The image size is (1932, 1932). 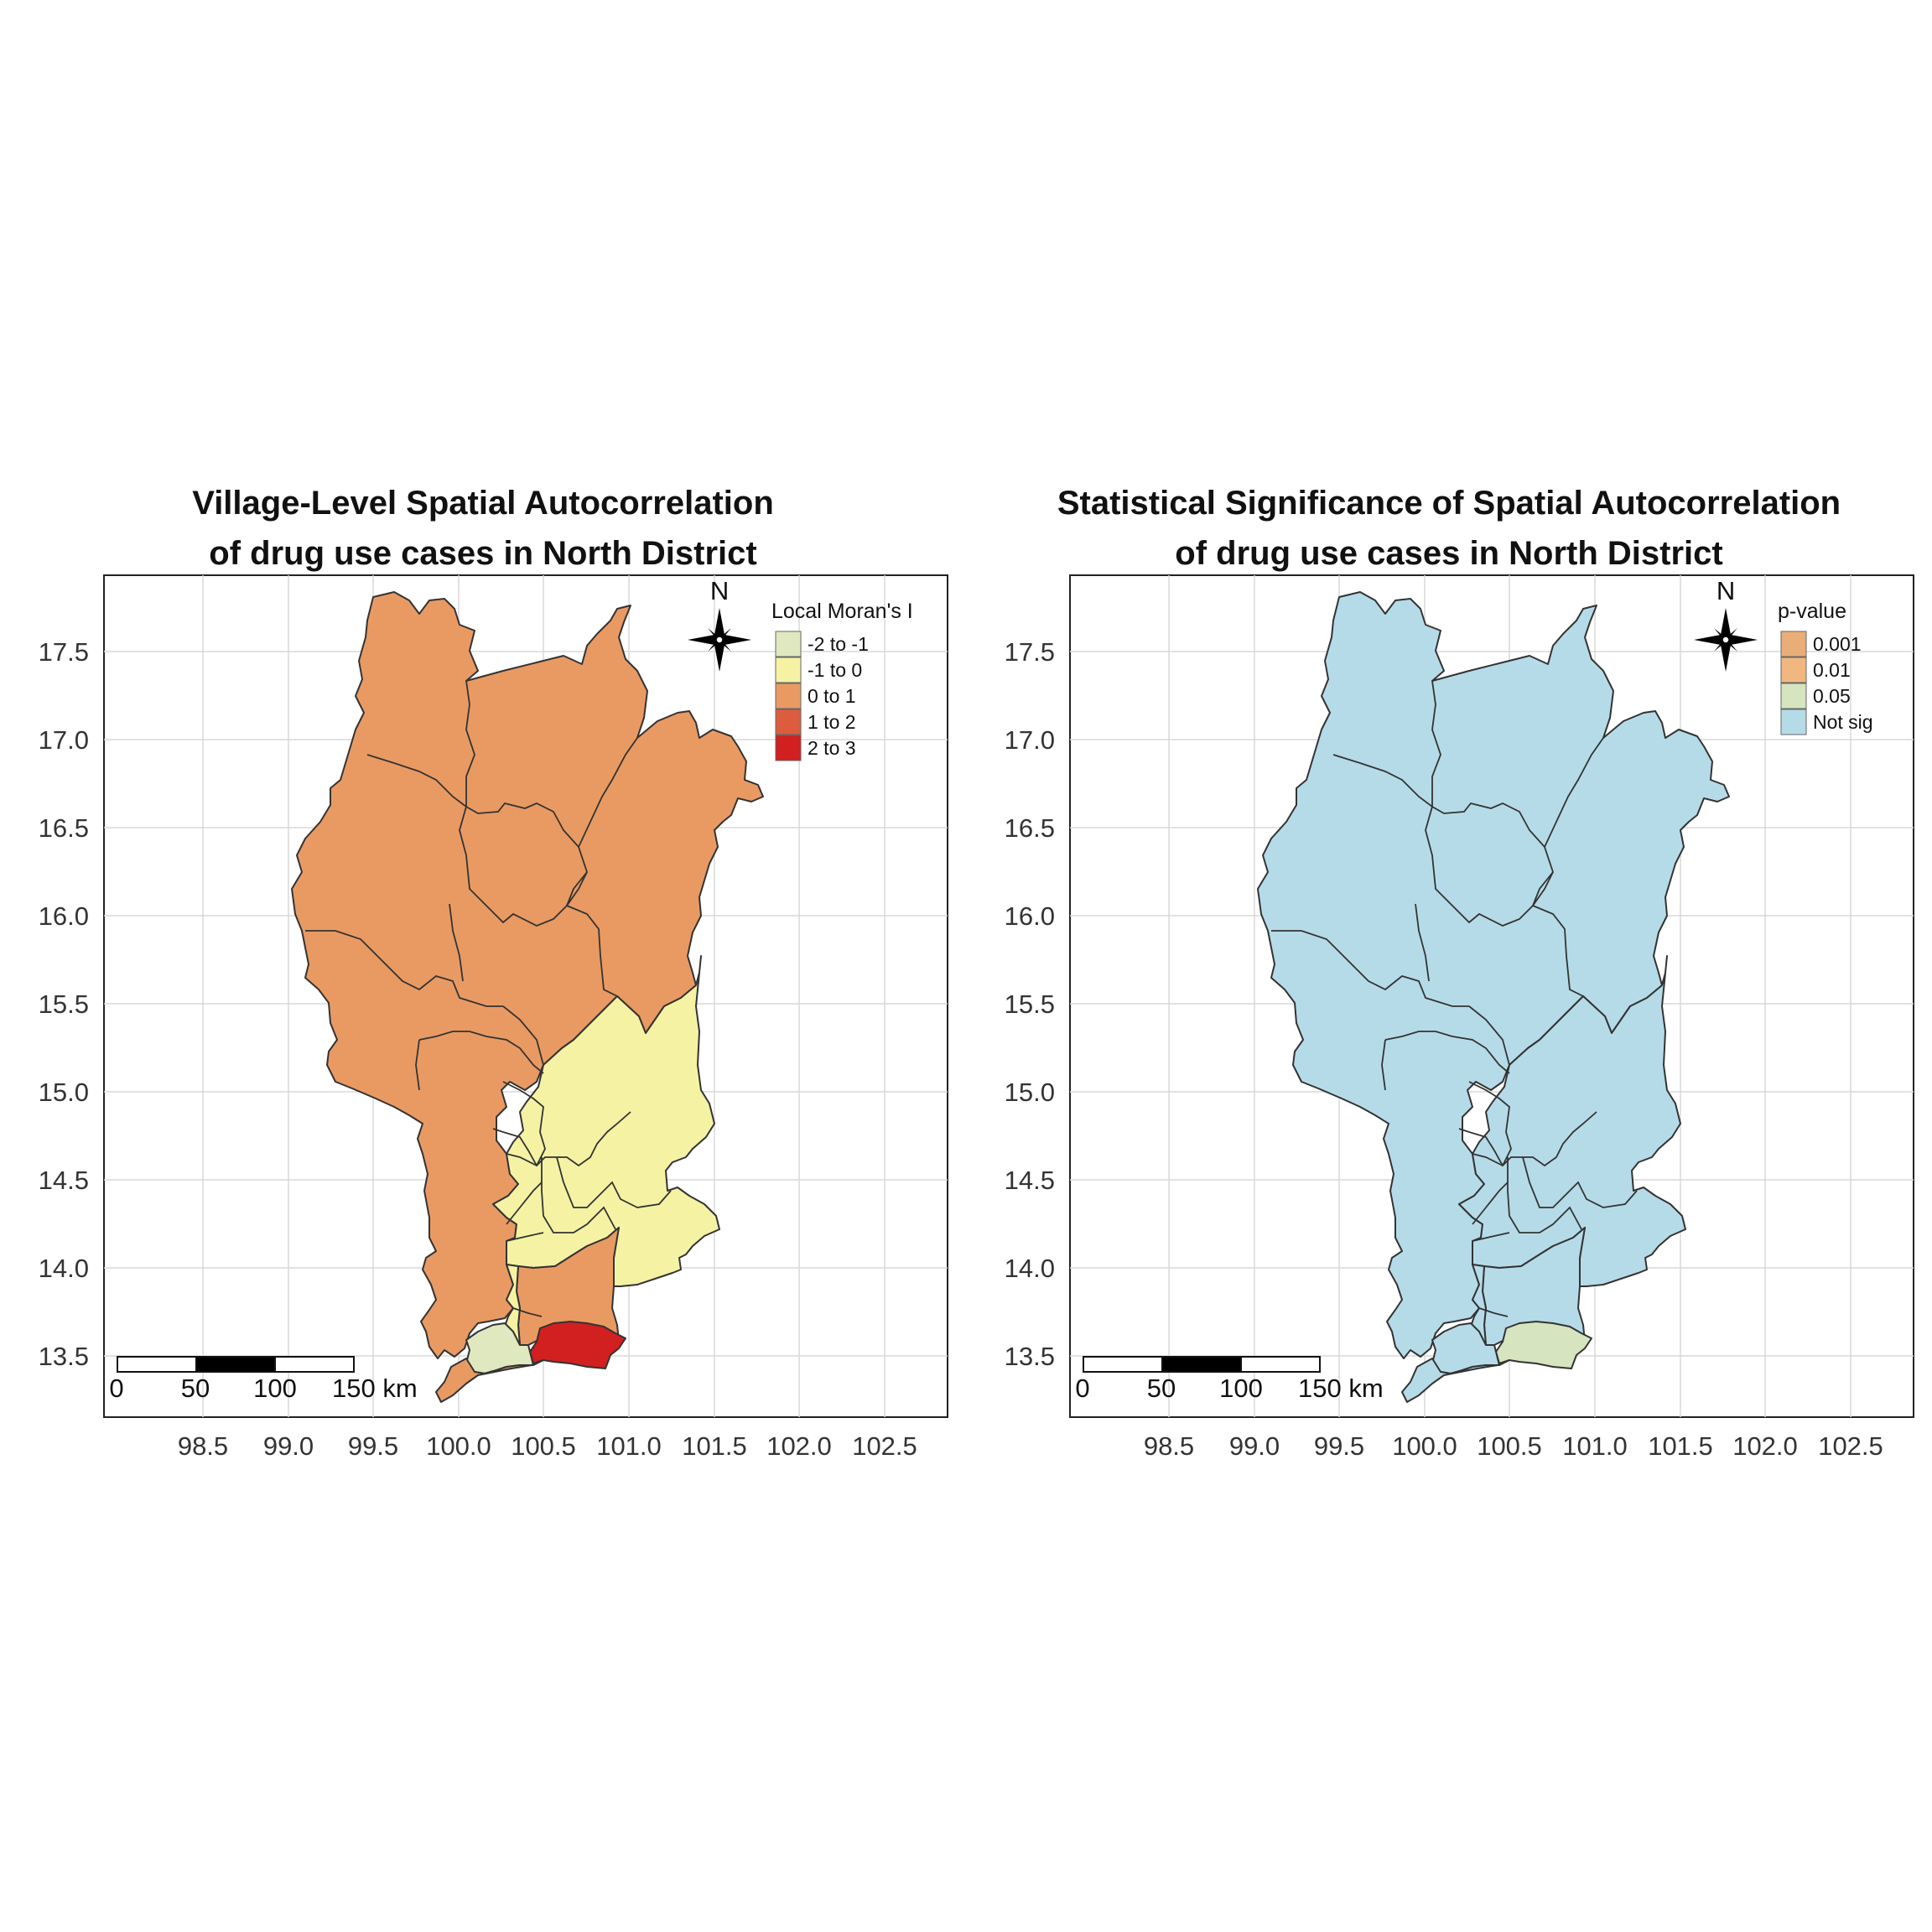 What do you see at coordinates (1832, 696) in the screenshot?
I see `legend-label: 0.05` at bounding box center [1832, 696].